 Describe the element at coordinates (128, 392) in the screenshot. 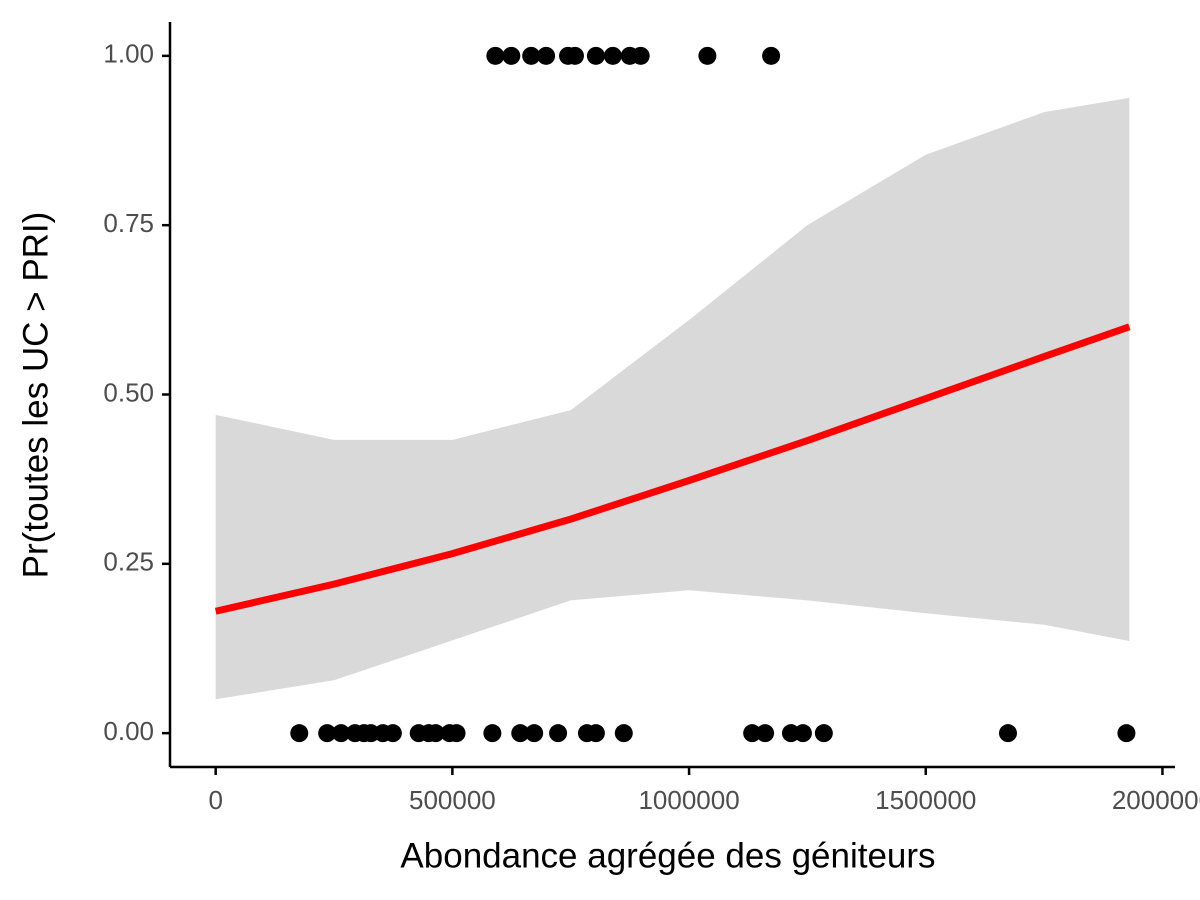

I see `y-tick-label: 0.50` at that location.